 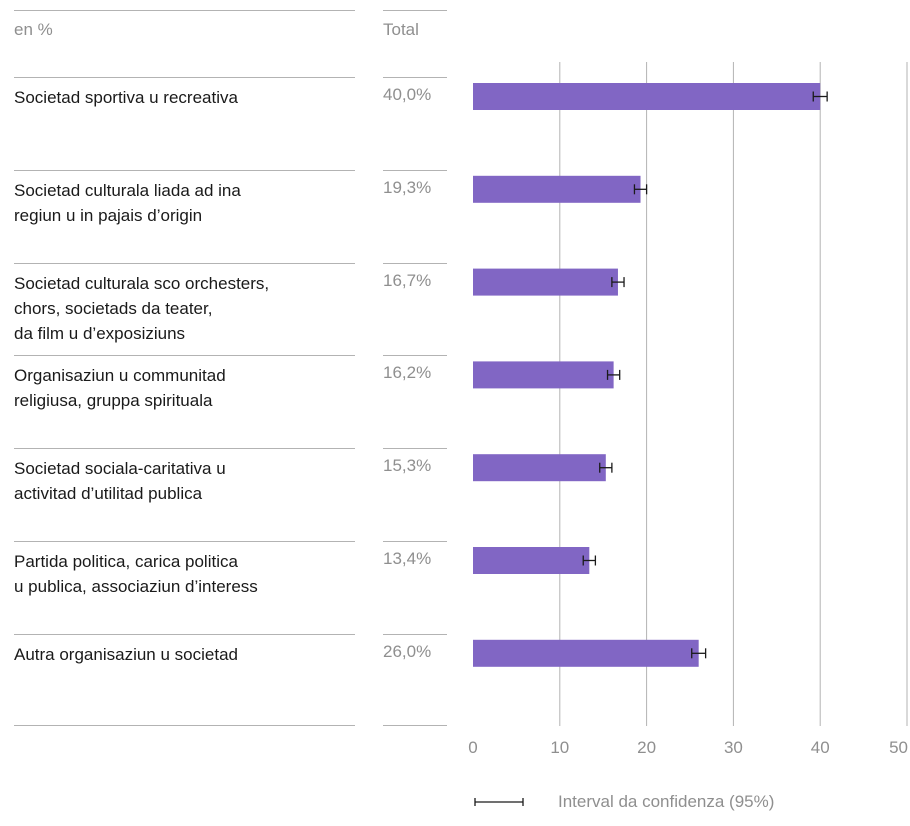 I want to click on value-label: 19,3%, so click(x=407, y=187).